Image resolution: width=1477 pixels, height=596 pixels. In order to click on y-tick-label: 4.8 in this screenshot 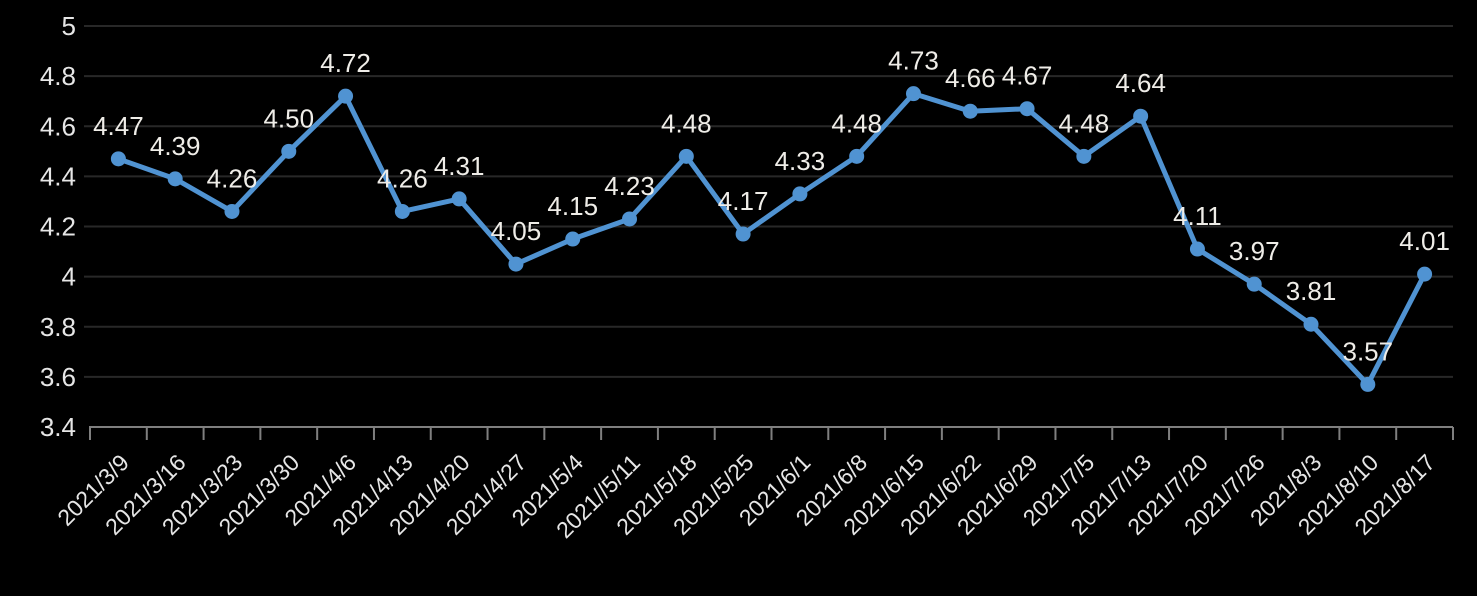, I will do `click(58, 76)`.